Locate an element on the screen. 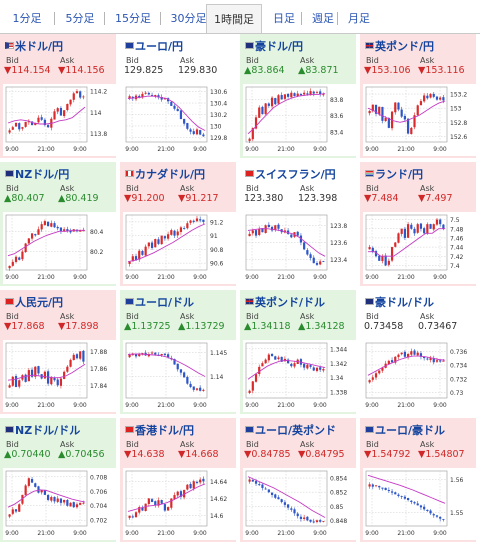 This screenshot has height=546, width=480. pair-title: 米ドル/円 is located at coordinates (34, 45).